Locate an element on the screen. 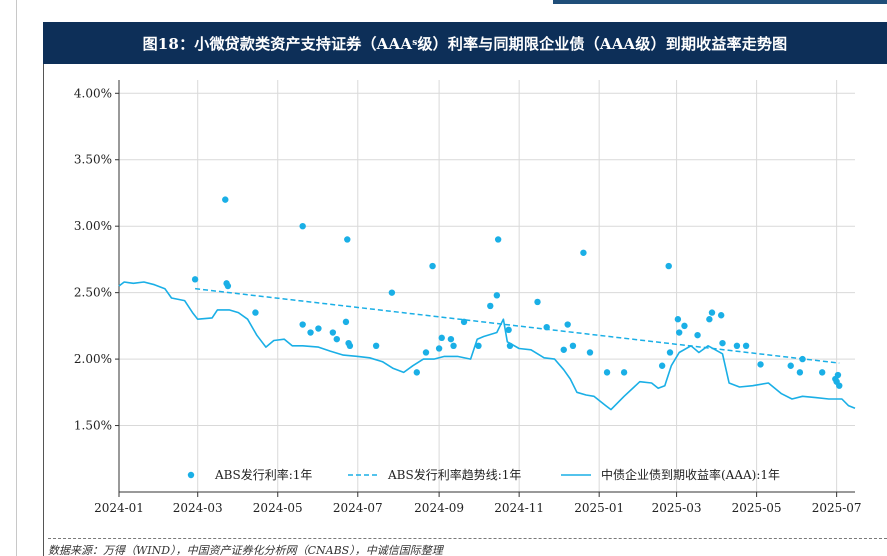 This screenshot has height=556, width=887. chart-title-suffix: 级）利率与同期限企业债（AAA级）到期收益率走势图 is located at coordinates (602, 43).